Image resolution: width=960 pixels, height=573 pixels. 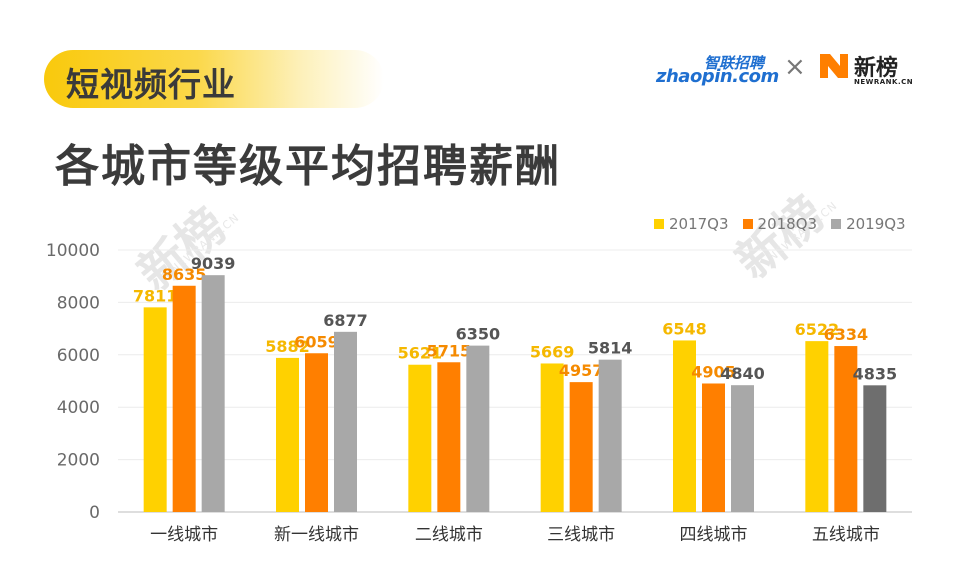 I want to click on x-category-label: 新一线城市, so click(x=316, y=535).